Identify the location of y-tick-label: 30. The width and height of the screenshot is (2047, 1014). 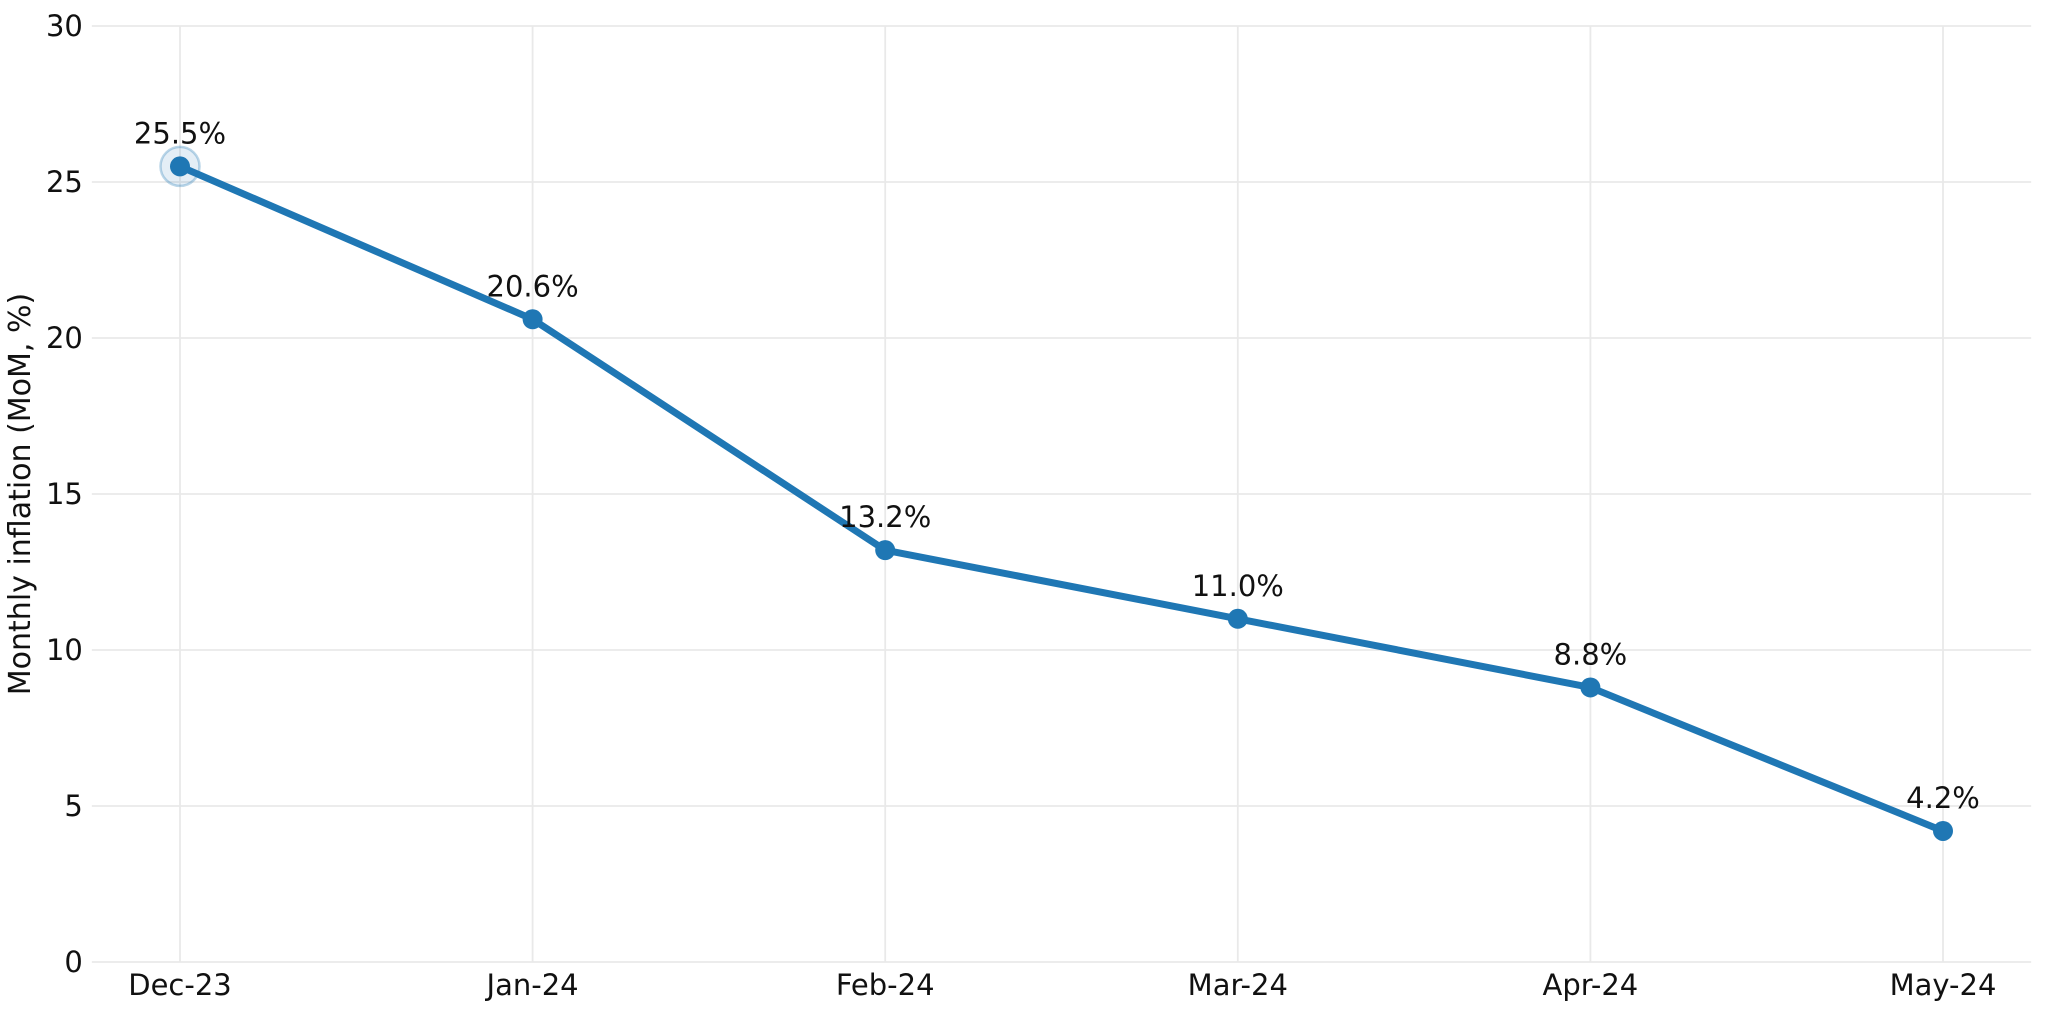
(64, 26).